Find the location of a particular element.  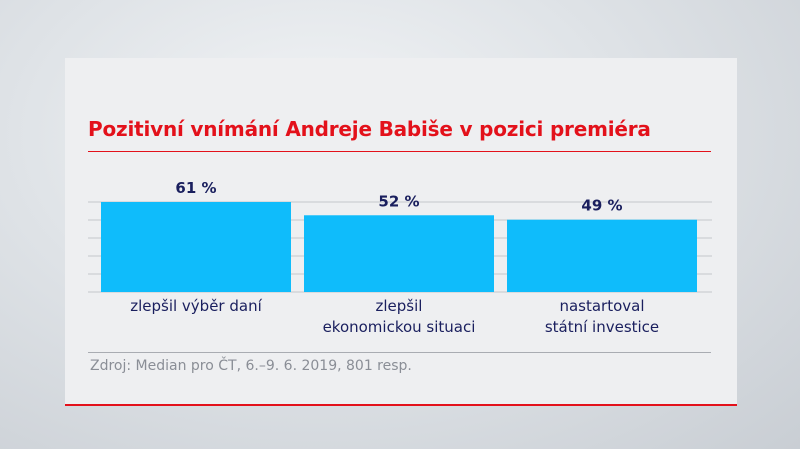

data-label: 49 % is located at coordinates (601, 206).